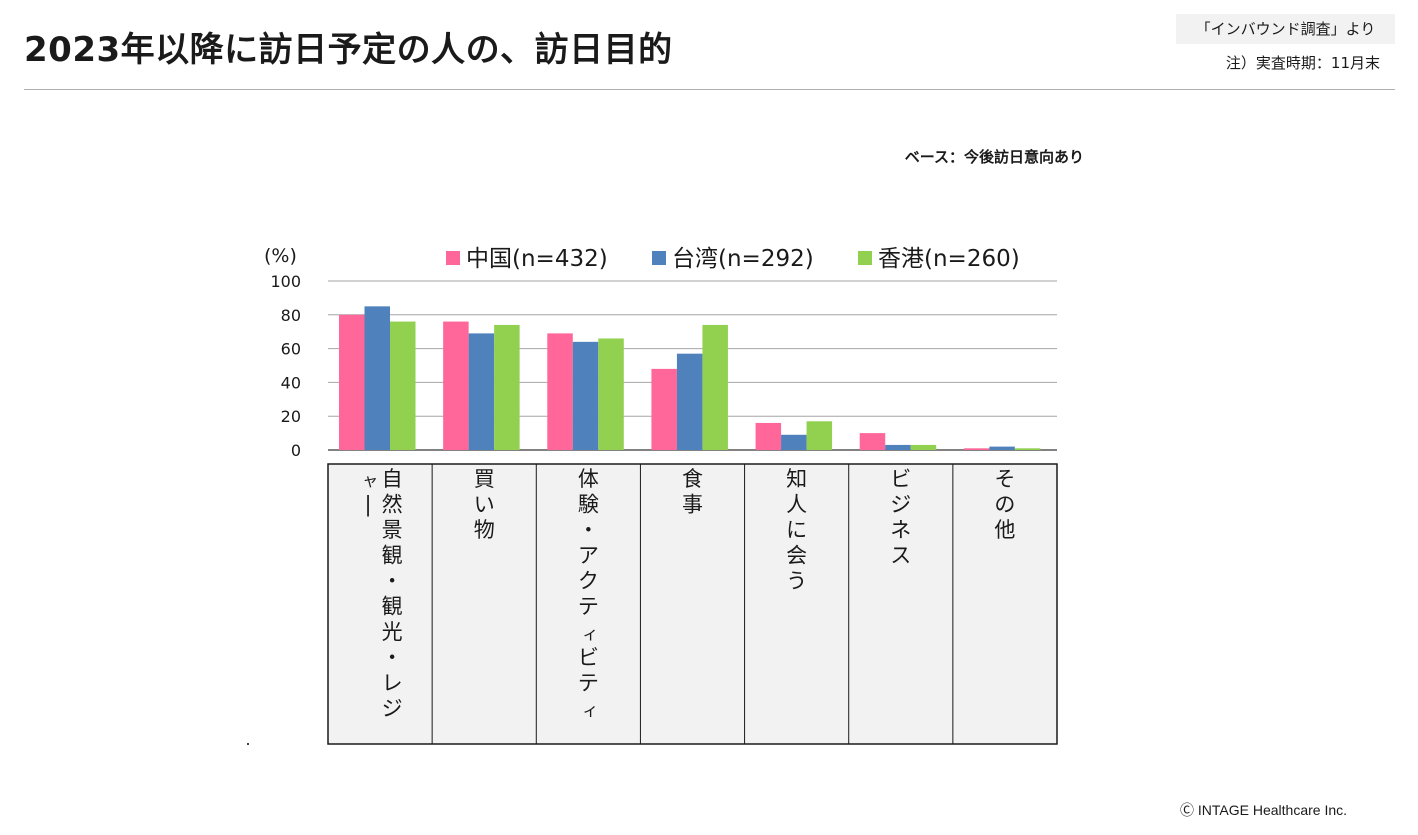 The image size is (1418, 835). Describe the element at coordinates (692, 505) in the screenshot. I see `category-label-char: 事` at that location.